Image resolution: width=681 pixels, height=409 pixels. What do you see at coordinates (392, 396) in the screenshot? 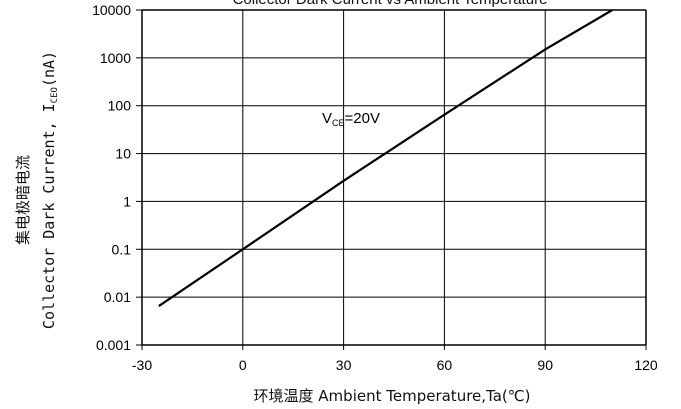
I see `x-axis-label: 环境温度 Ambient Temperature,Ta(℃)` at bounding box center [392, 396].